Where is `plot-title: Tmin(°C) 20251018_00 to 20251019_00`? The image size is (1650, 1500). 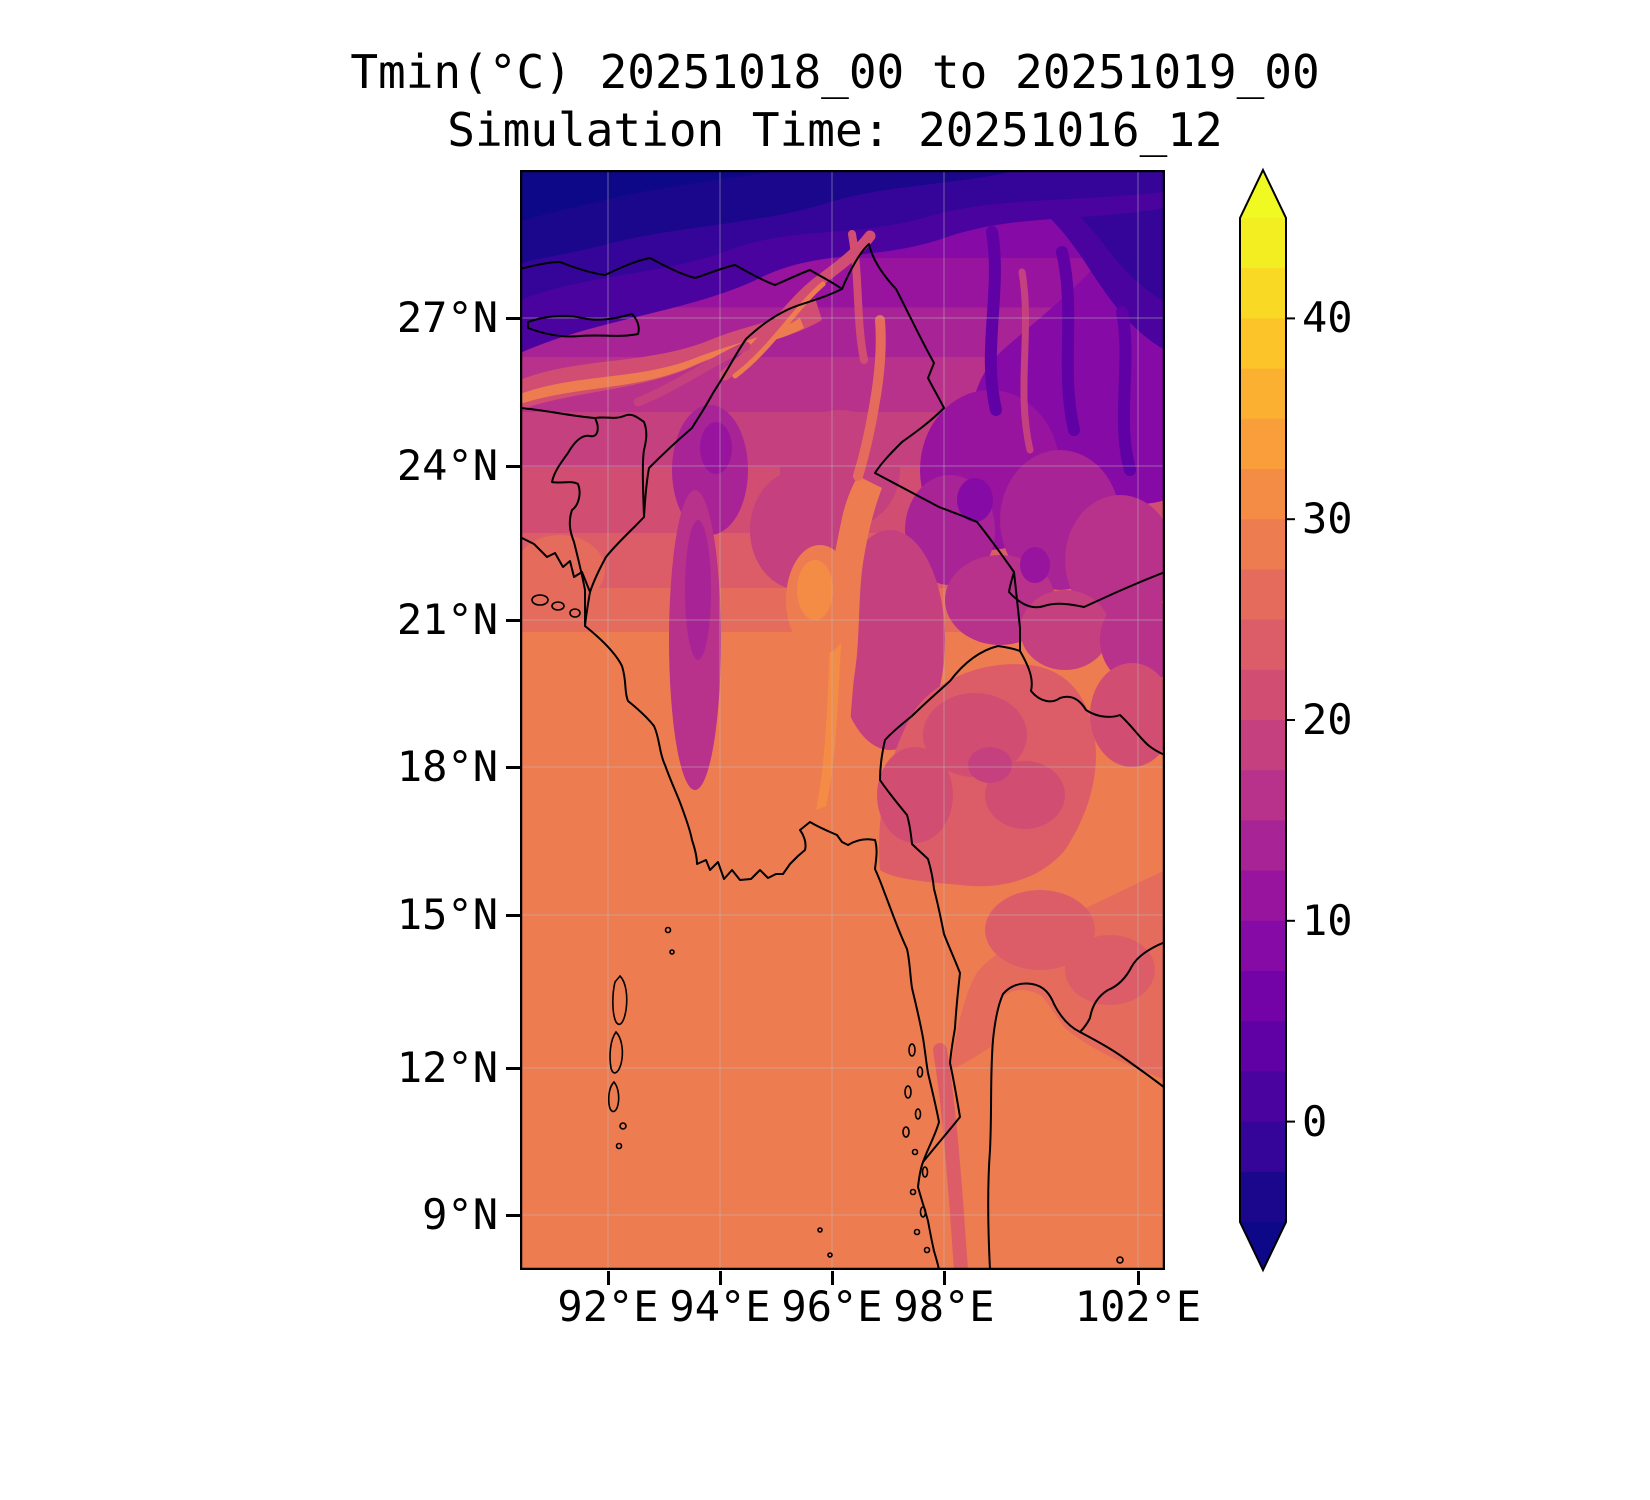 plot-title: Tmin(°C) 20251018_00 to 20251019_00 is located at coordinates (835, 72).